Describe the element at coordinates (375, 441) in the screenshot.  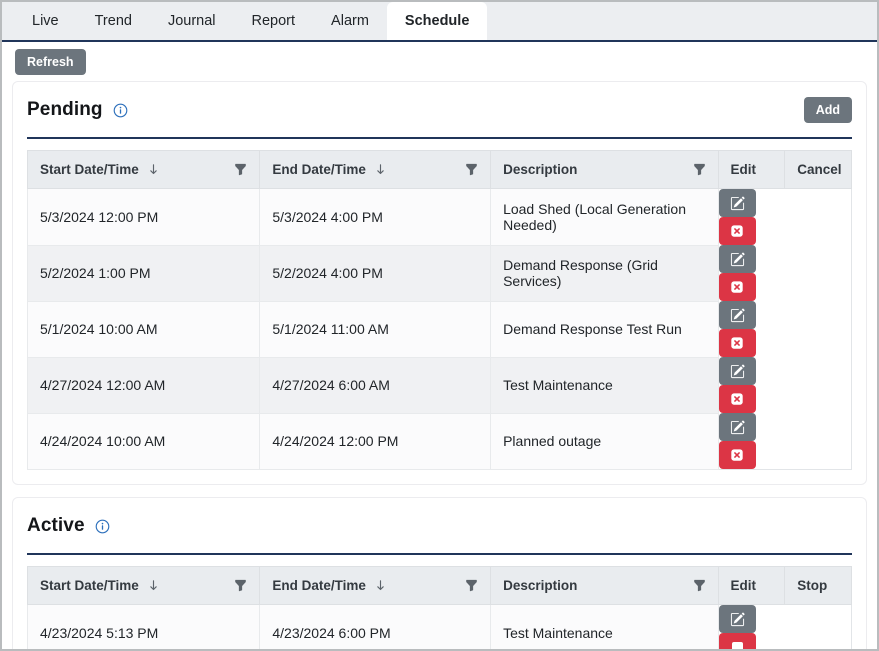
I see `end-cell: 4/24/2024 12:00 PM` at that location.